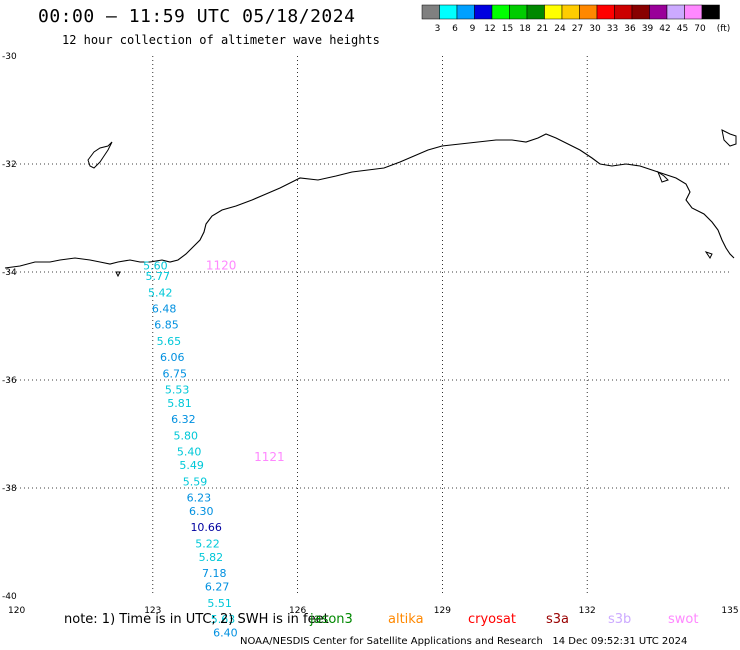  What do you see at coordinates (577, 29) in the screenshot?
I see `legend-label: 27` at bounding box center [577, 29].